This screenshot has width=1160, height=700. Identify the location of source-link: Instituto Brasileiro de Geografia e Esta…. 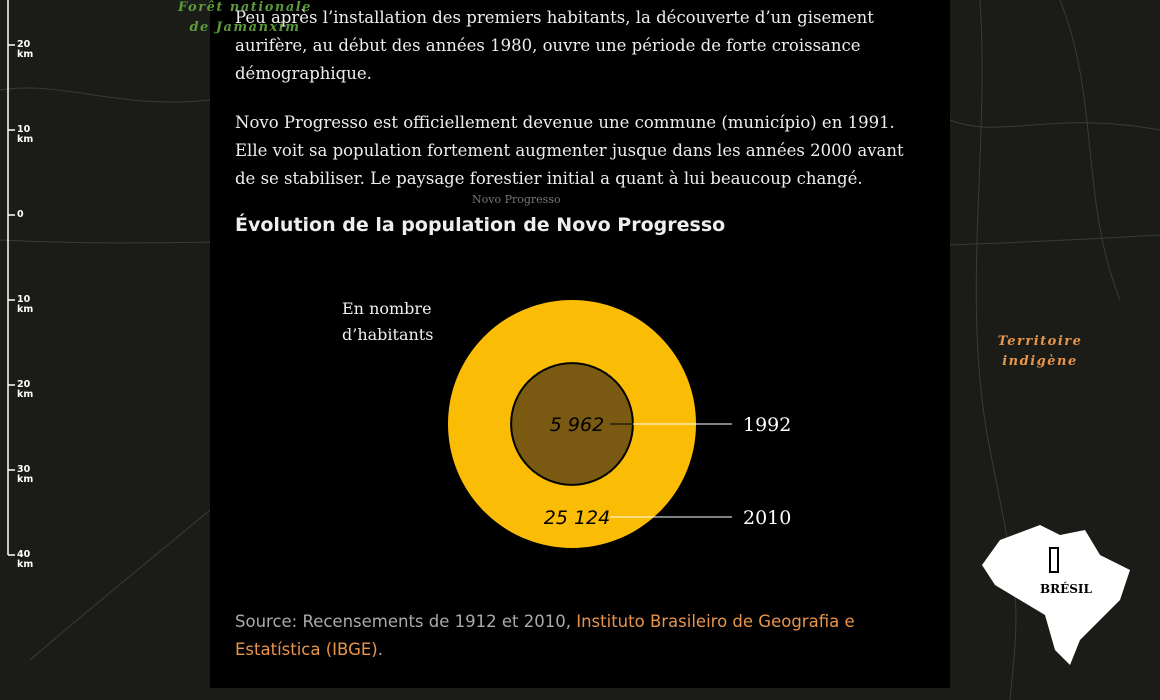
(545, 635).